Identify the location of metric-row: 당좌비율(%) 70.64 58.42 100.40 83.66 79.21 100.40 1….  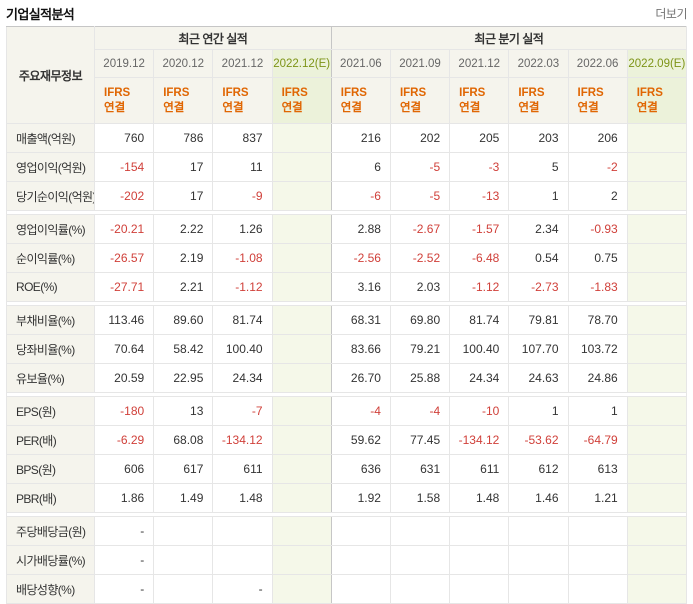
(347, 349).